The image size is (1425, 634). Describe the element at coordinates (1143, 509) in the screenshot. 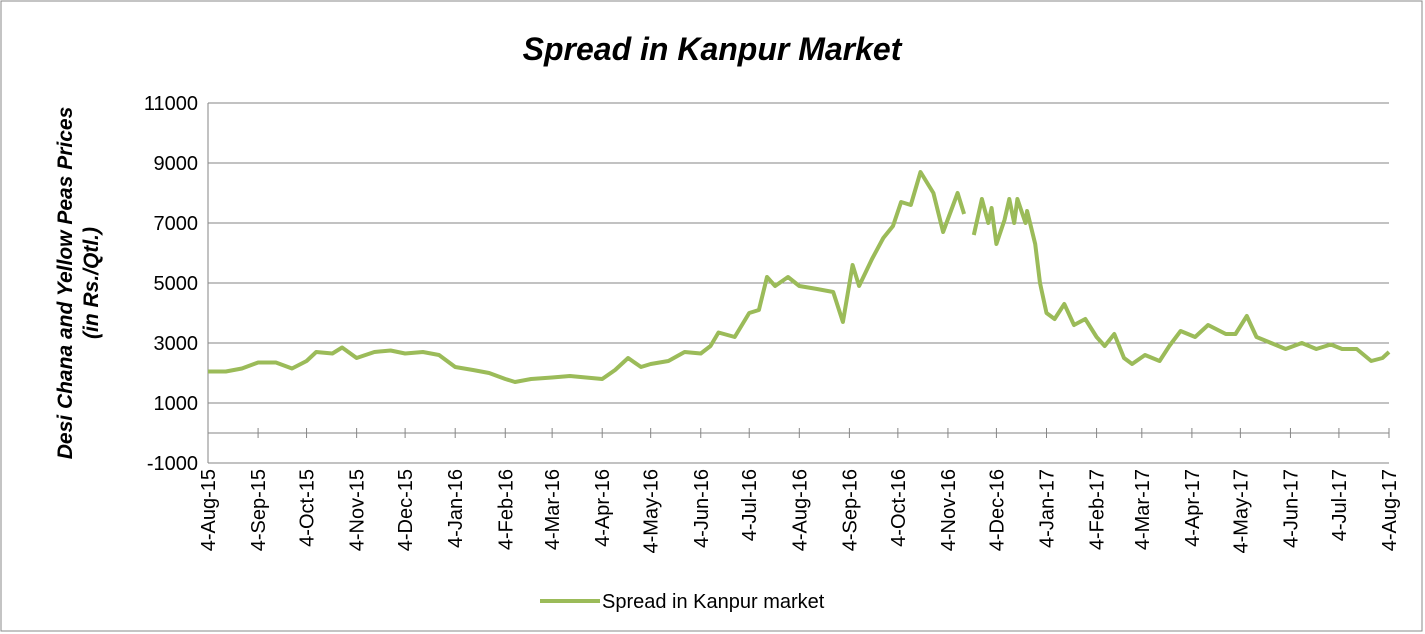

I see `x-tick-label: 4-Mar-17` at that location.